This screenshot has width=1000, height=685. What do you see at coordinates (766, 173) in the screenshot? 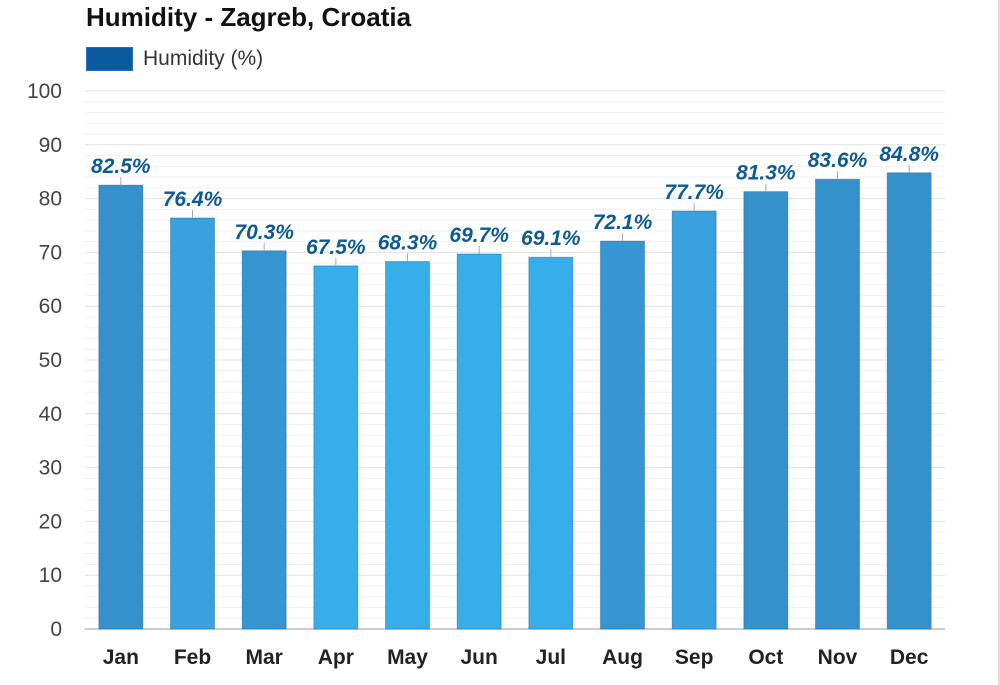
I see `data-label: 81.3%` at bounding box center [766, 173].